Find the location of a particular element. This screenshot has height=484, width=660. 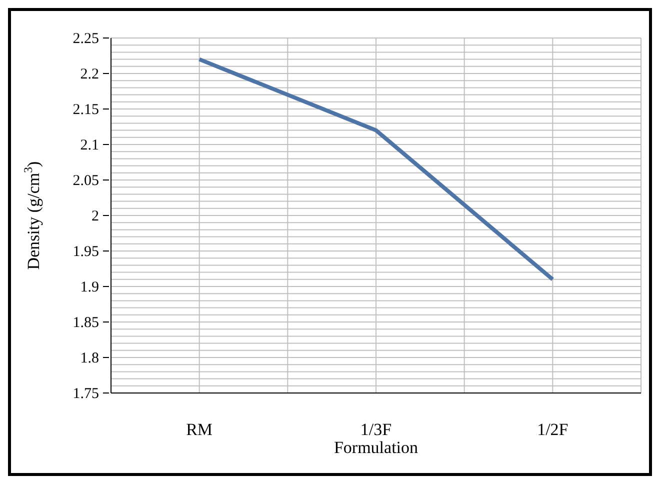

x-tick-label: 1/2F is located at coordinates (552, 430).